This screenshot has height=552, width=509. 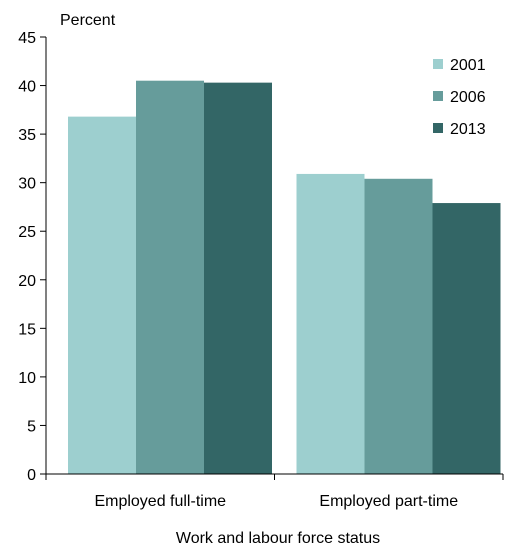 I want to click on y-tick-label: 35, so click(x=27, y=135).